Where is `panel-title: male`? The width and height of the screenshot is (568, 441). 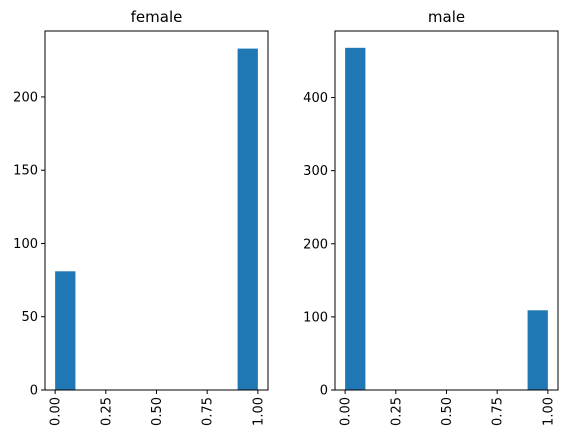 panel-title: male is located at coordinates (446, 17).